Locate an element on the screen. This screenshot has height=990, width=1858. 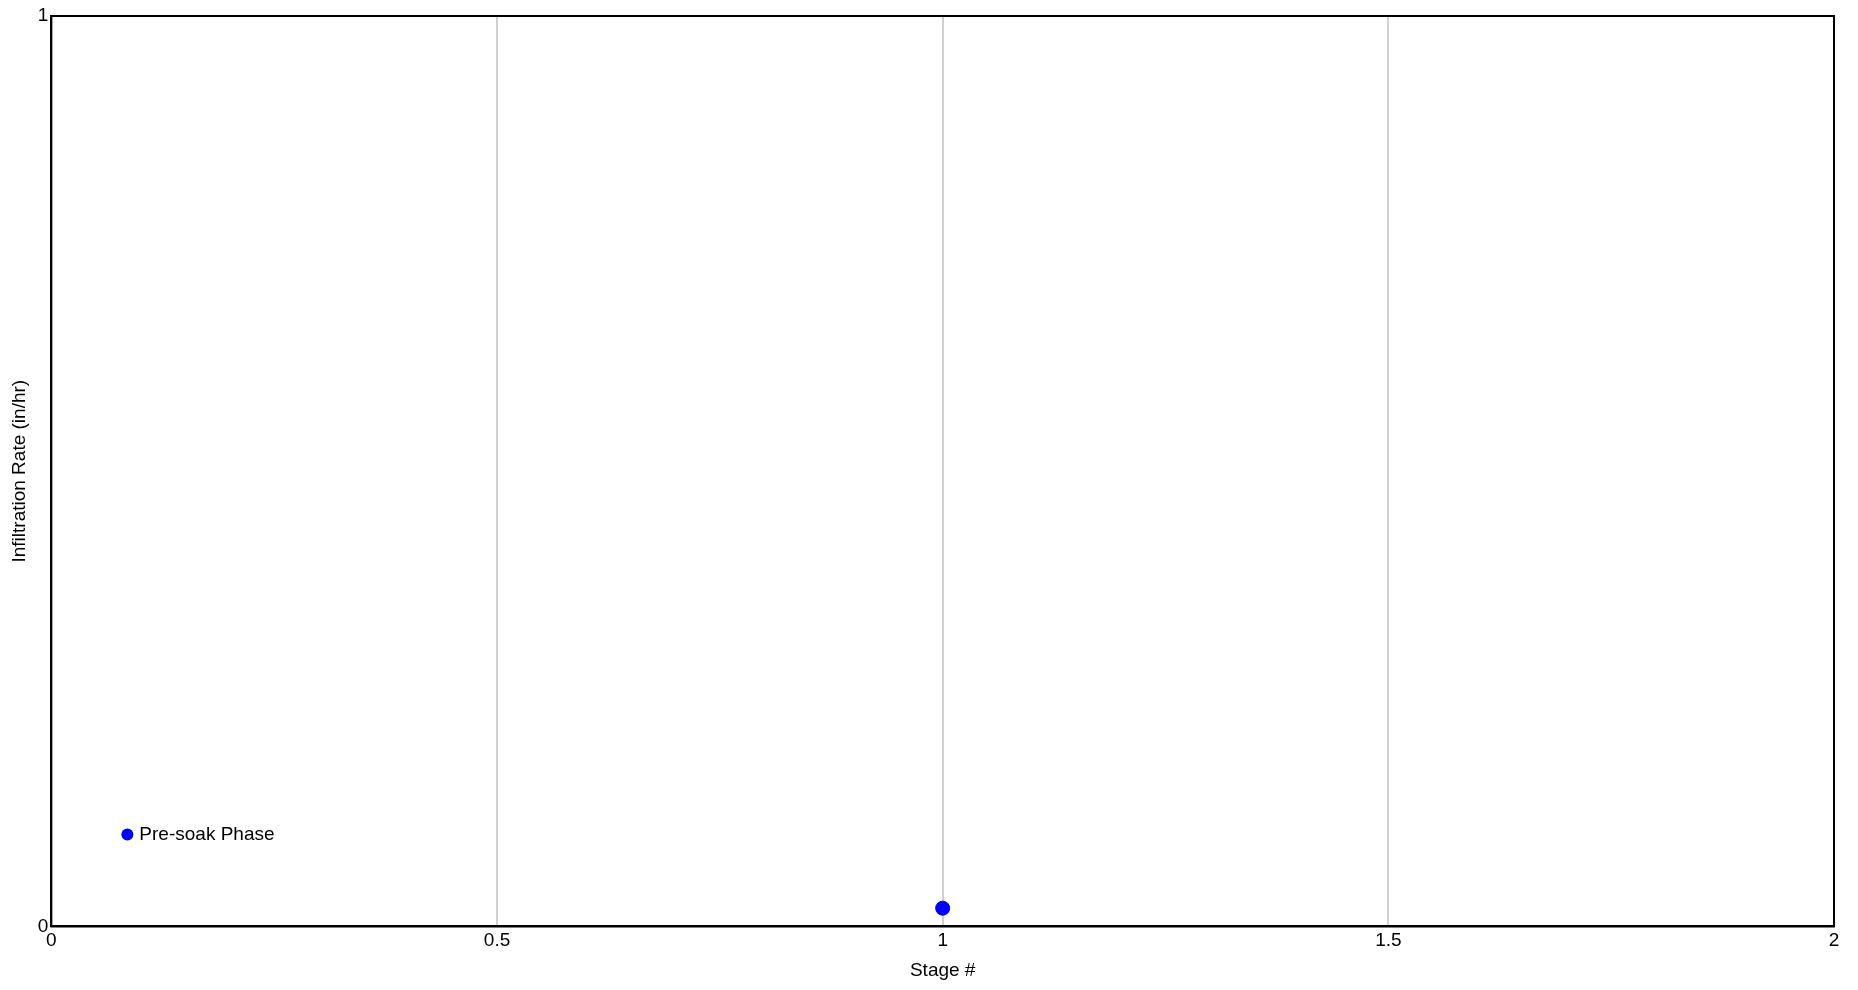
x-tick-label: 2 is located at coordinates (1834, 940).